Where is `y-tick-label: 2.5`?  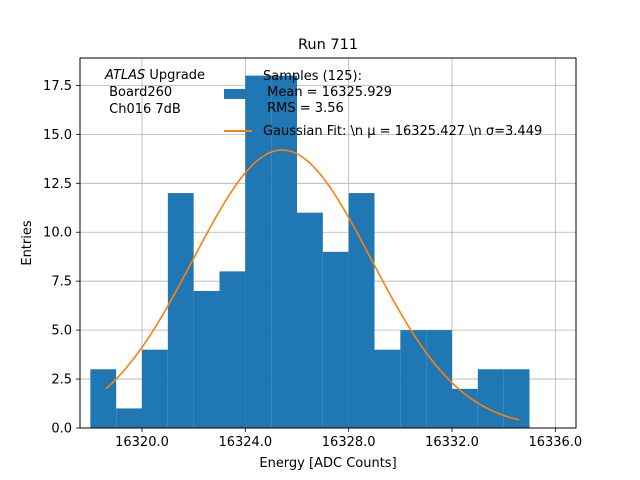
y-tick-label: 2.5 is located at coordinates (61, 380).